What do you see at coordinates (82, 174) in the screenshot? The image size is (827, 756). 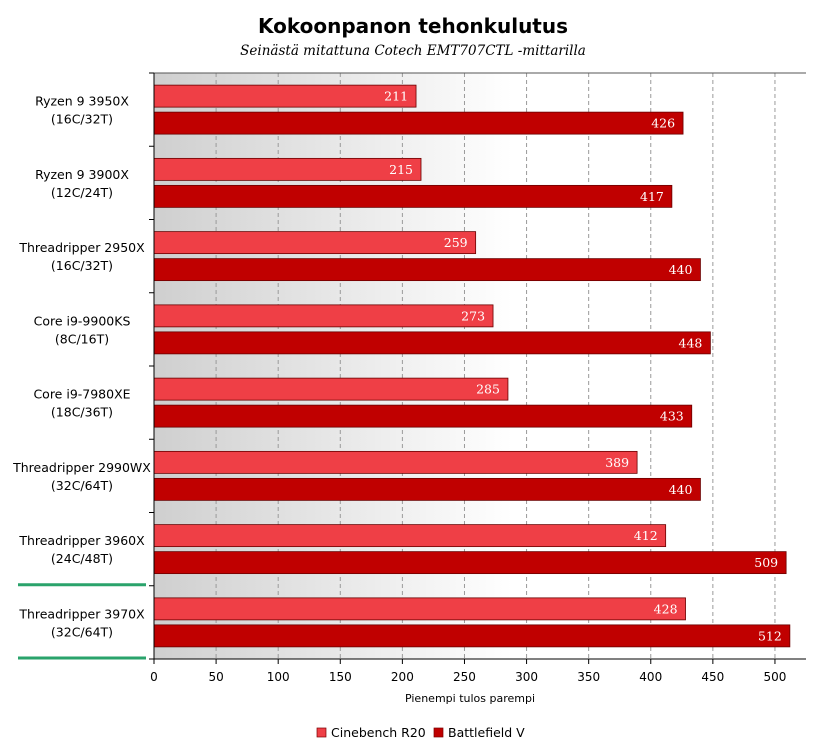 I see `category-label-line: Ryzen 9 3900X` at bounding box center [82, 174].